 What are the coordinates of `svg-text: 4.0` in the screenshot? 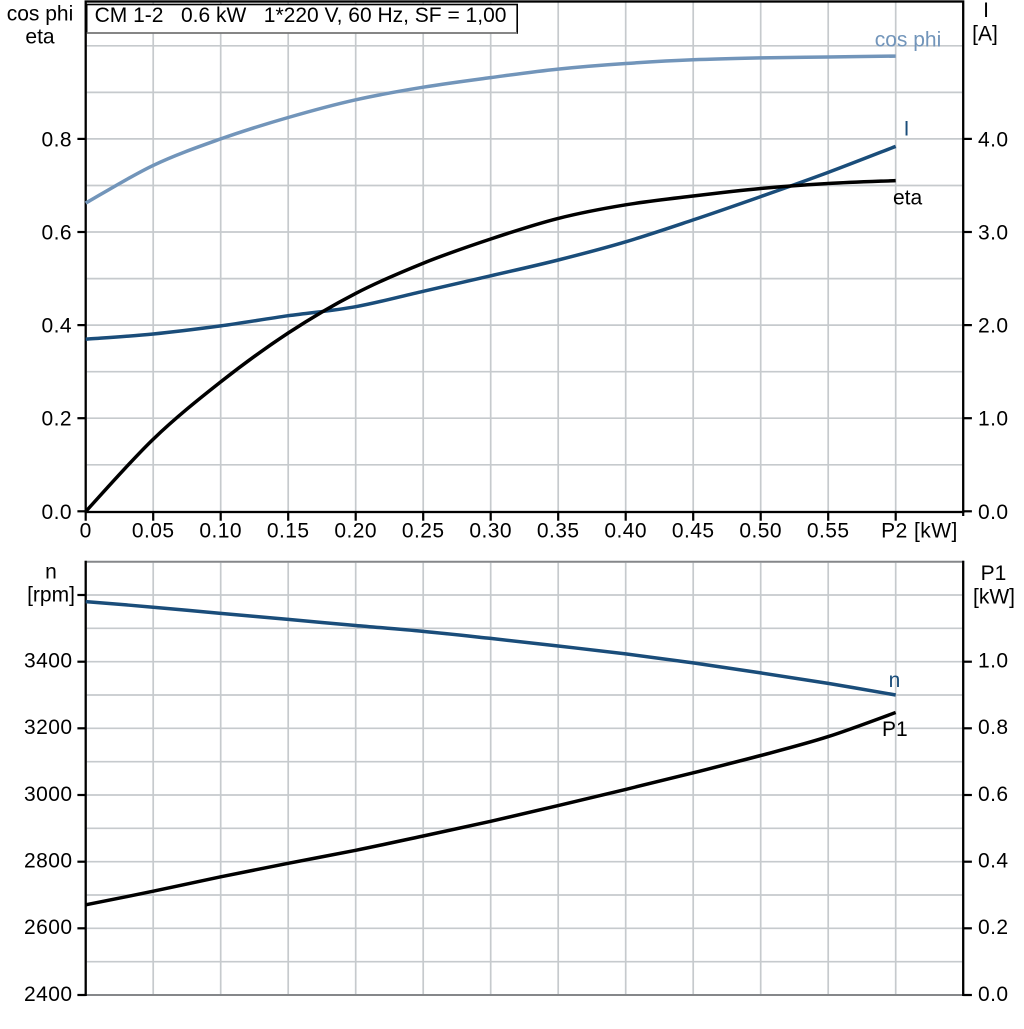 It's located at (993, 139).